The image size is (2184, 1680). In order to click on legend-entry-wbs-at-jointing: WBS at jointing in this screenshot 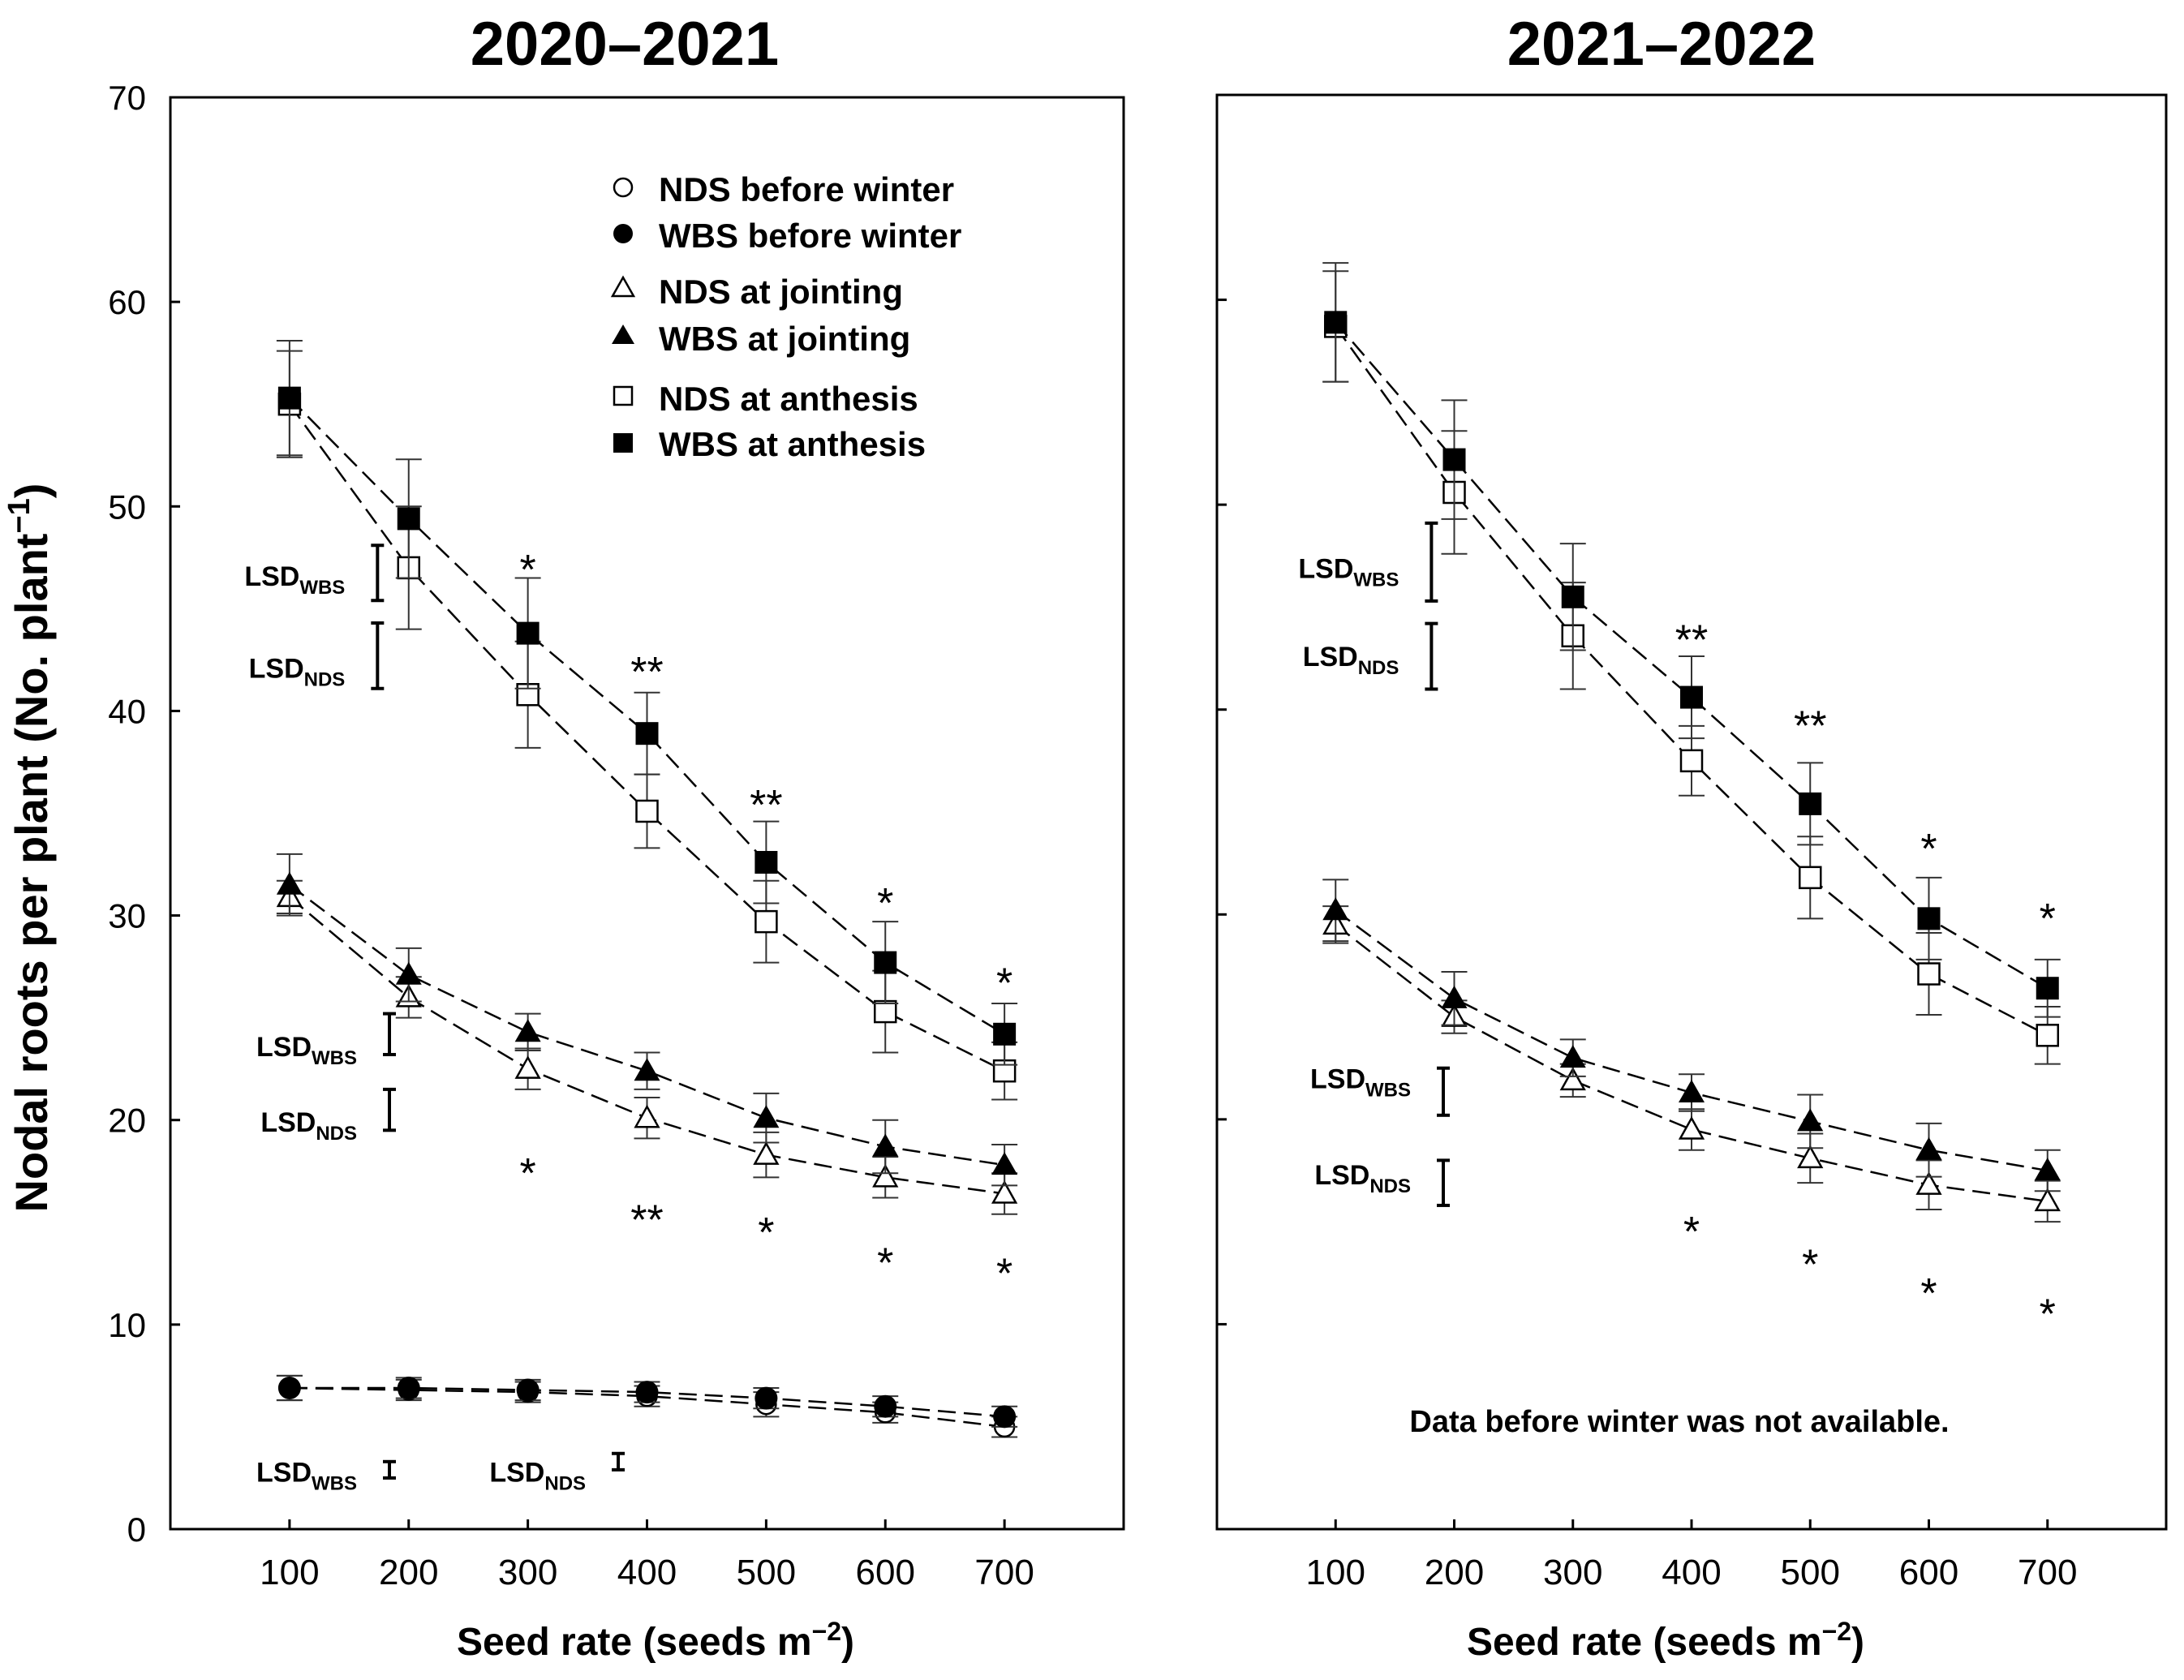, I will do `click(761, 339)`.